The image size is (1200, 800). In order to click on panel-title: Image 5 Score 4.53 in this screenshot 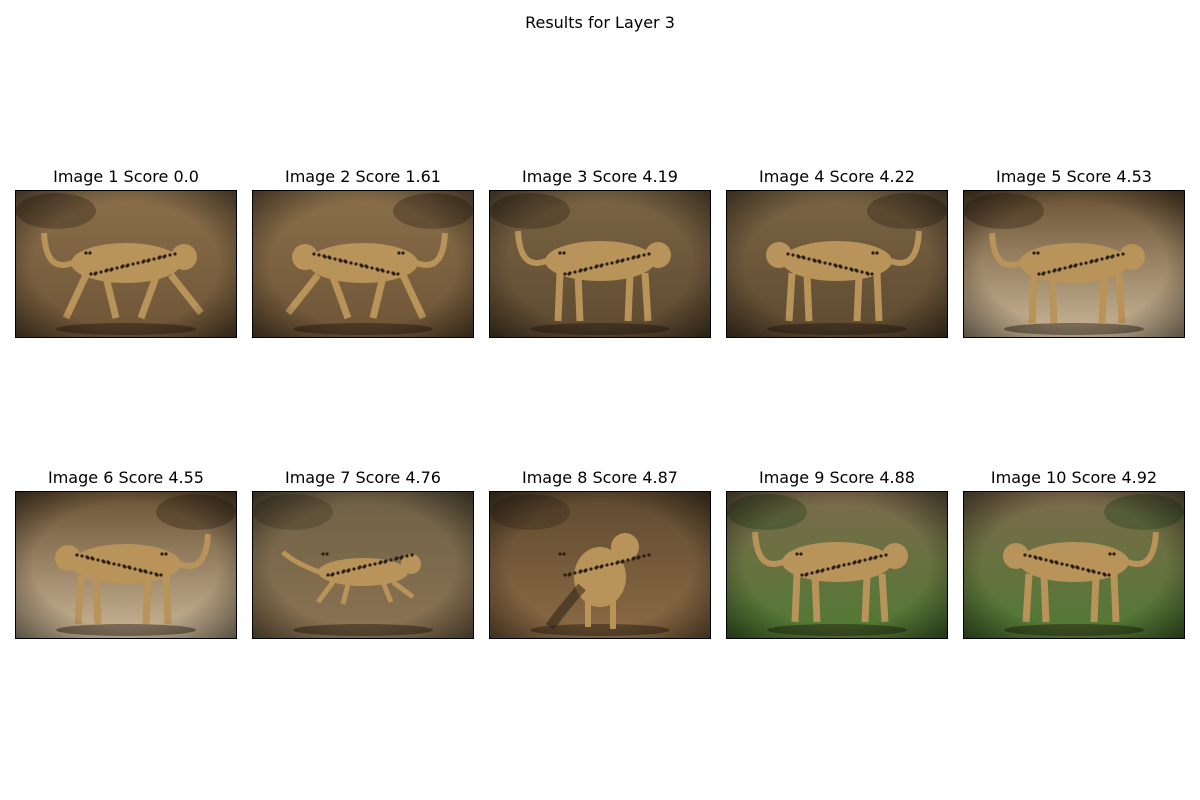, I will do `click(1074, 176)`.